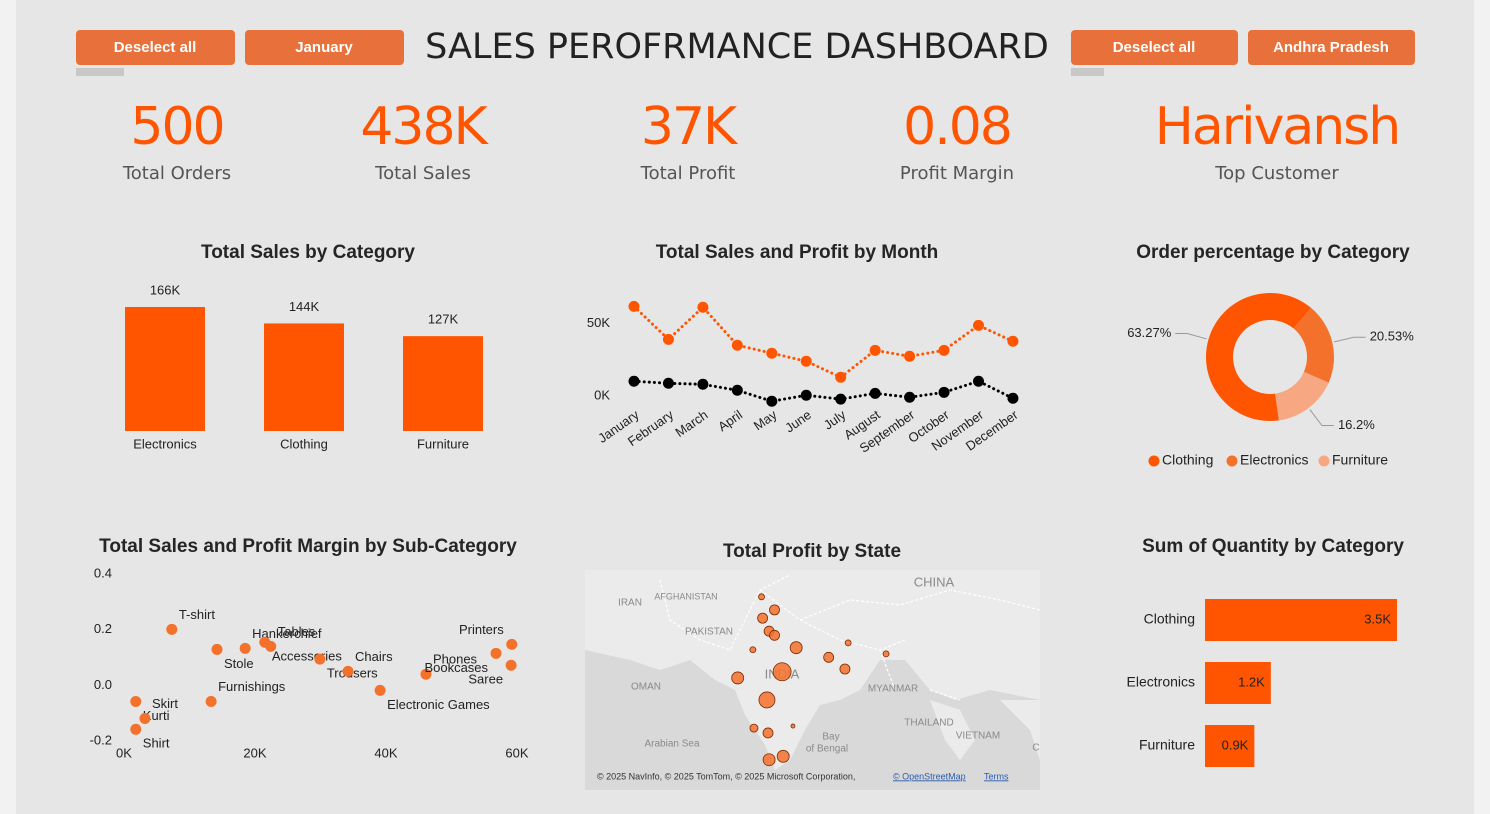  What do you see at coordinates (1360, 460) in the screenshot?
I see `legend-label: Furniture` at bounding box center [1360, 460].